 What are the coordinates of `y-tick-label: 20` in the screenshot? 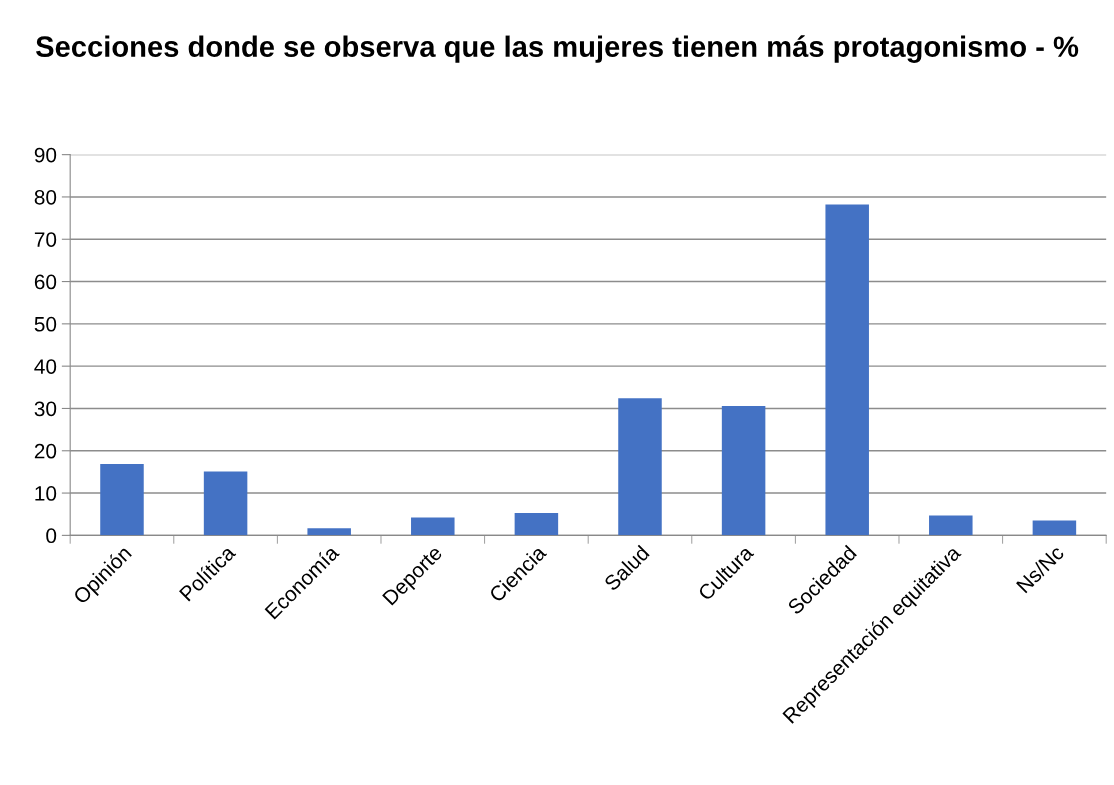 It's located at (45, 451).